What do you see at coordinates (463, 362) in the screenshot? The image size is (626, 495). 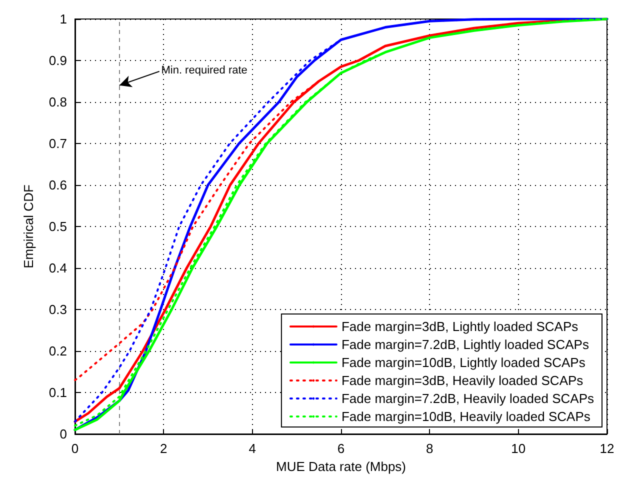 I see `legend-label: Fade margin=10dB, Lightly loaded SCAPs` at bounding box center [463, 362].